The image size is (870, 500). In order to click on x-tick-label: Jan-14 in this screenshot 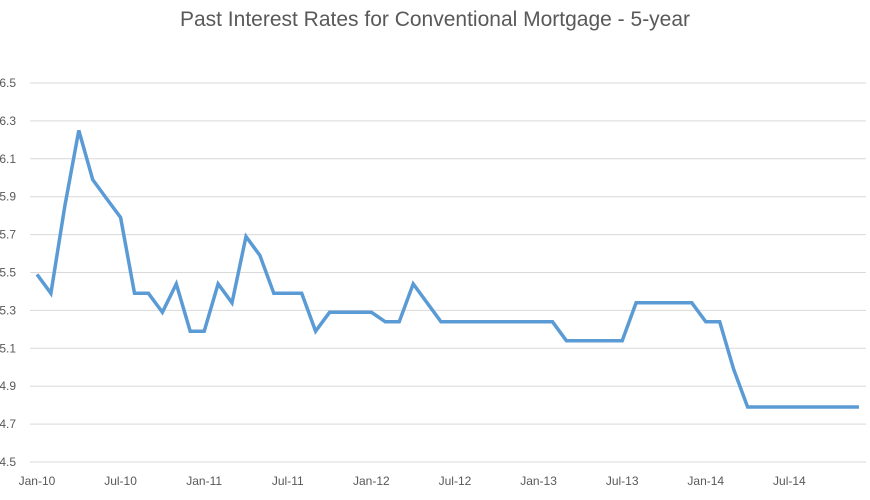, I will do `click(705, 481)`.